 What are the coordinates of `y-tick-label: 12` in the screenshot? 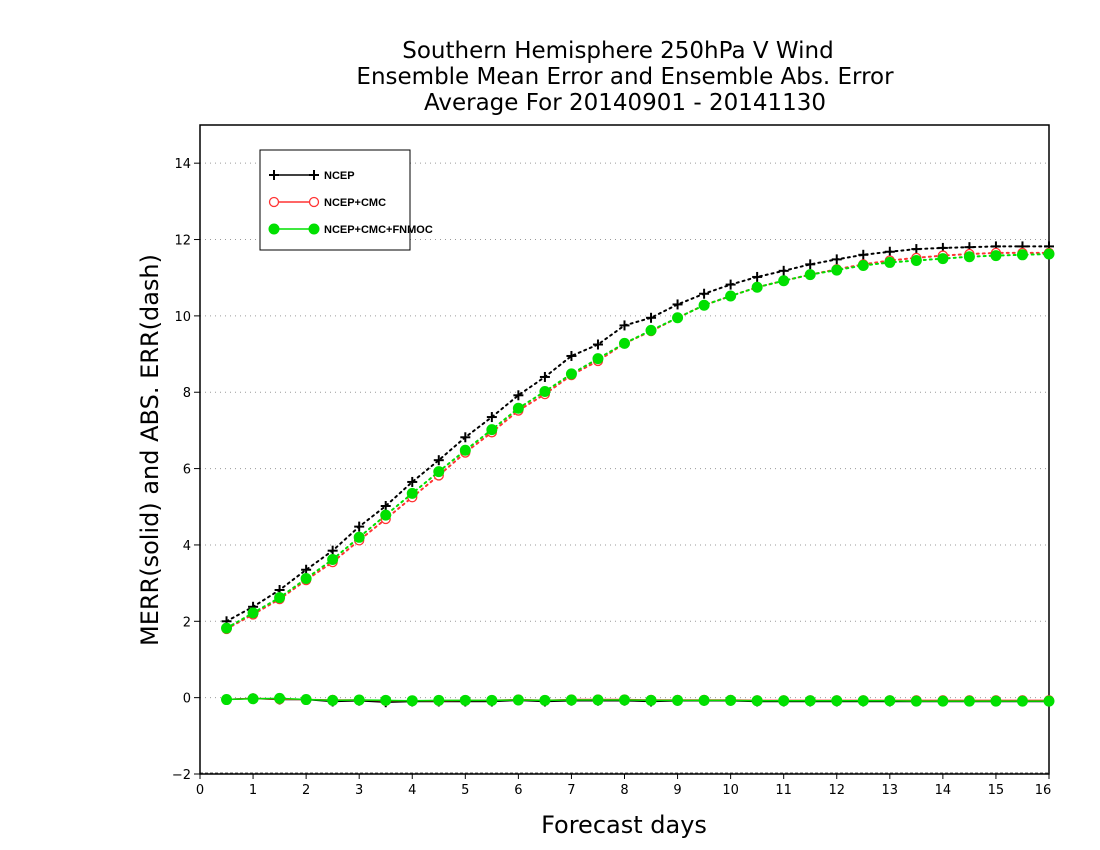 It's located at (182, 241).